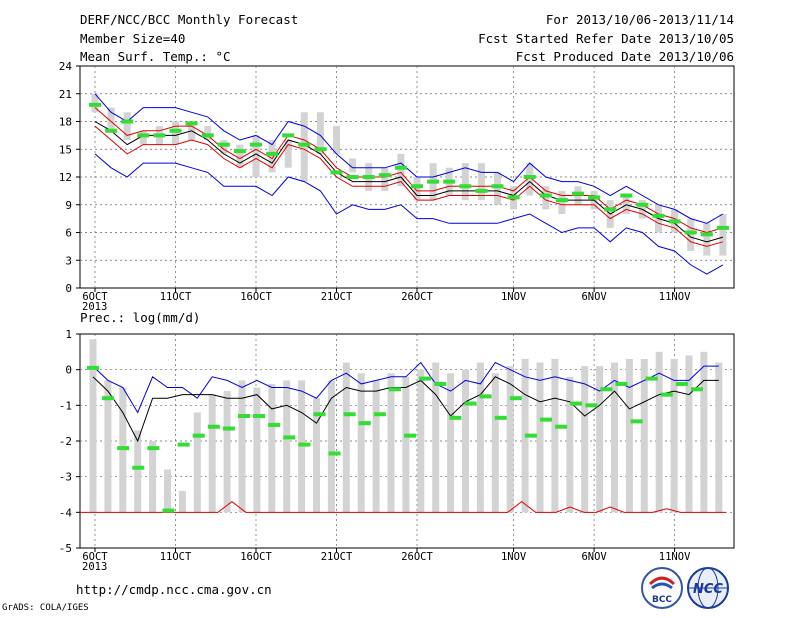 Image resolution: width=800 pixels, height=618 pixels. Describe the element at coordinates (594, 297) in the screenshot. I see `temp-xtick-label: 6NOV` at that location.